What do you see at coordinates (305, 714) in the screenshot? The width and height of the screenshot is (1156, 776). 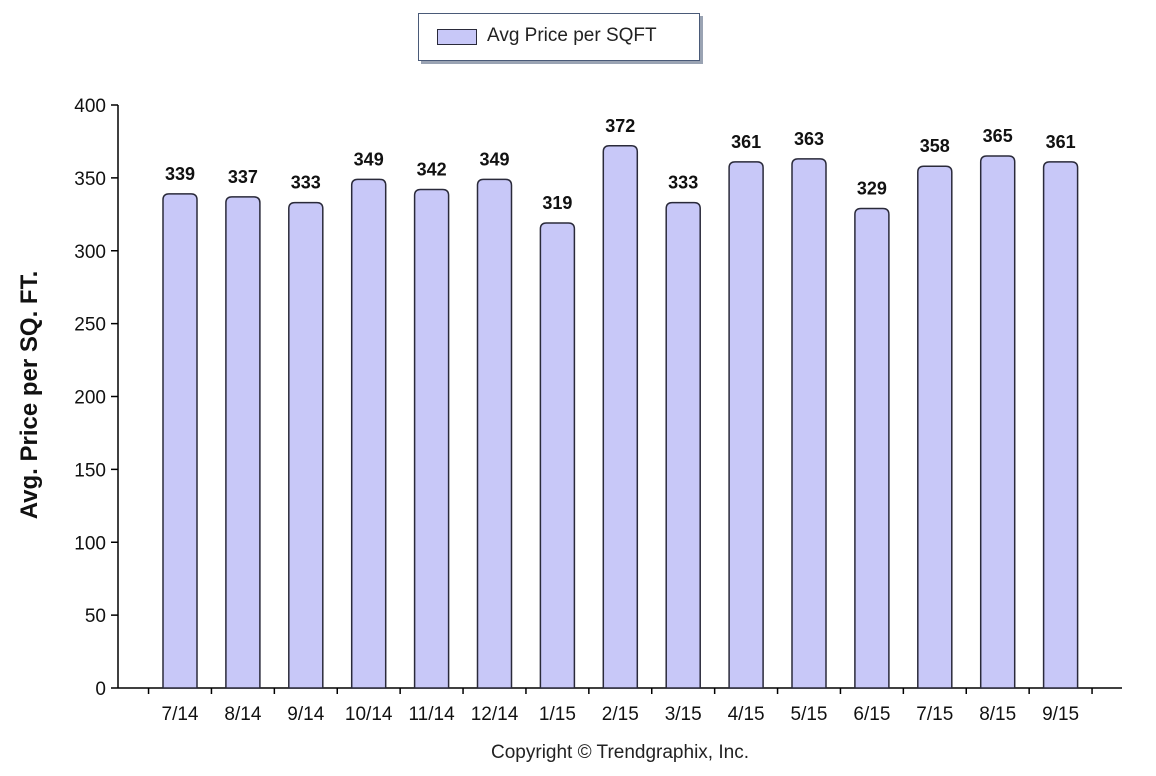 I see `x-tick-label: 9/14` at bounding box center [305, 714].